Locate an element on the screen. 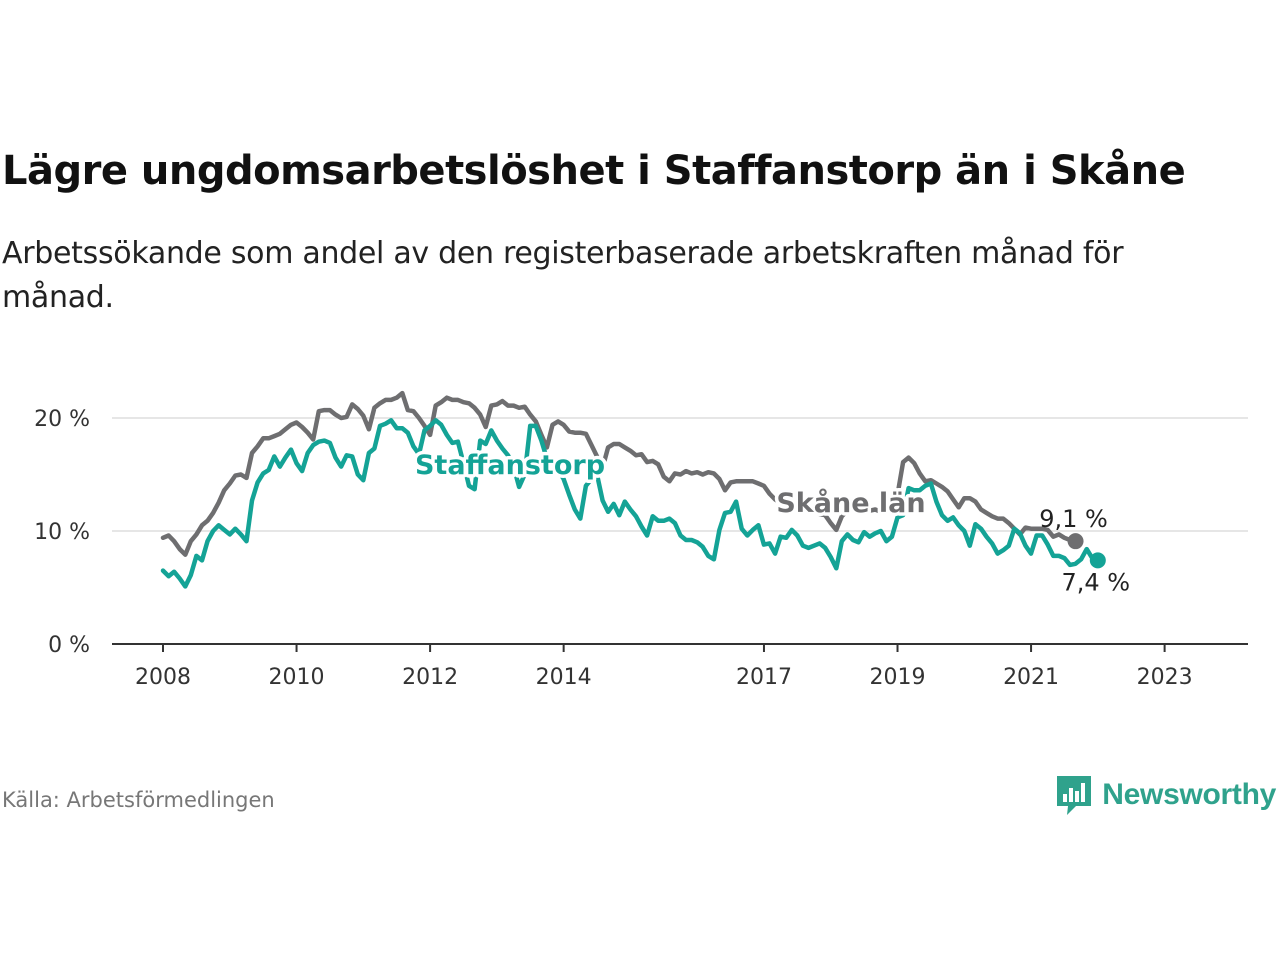 This screenshot has width=1280, height=960. series-line-staffanstorp is located at coordinates (630, 503).